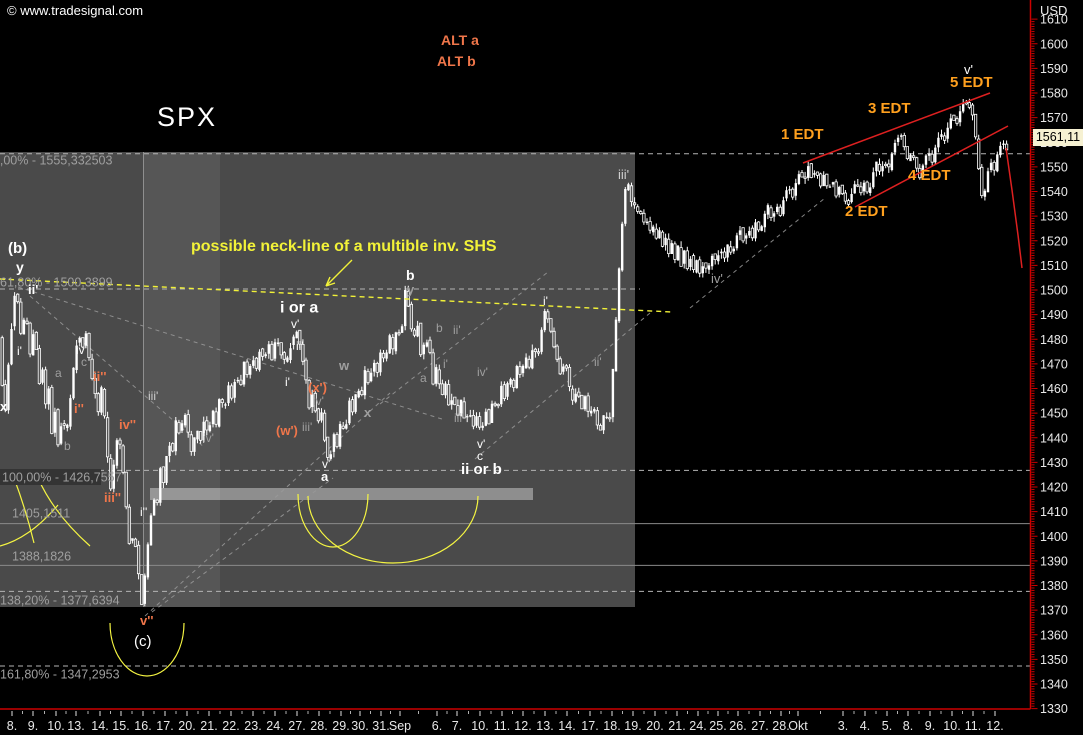  I want to click on projection-decline-line, so click(1014, 208).